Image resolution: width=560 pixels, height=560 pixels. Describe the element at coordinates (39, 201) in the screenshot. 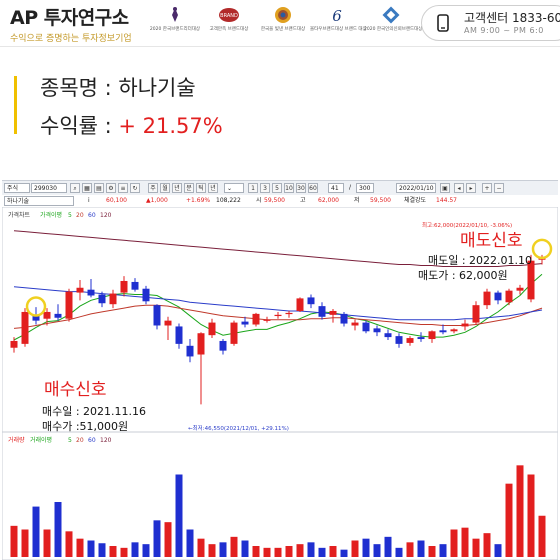

I see `stock-name-field: 하나기술` at that location.